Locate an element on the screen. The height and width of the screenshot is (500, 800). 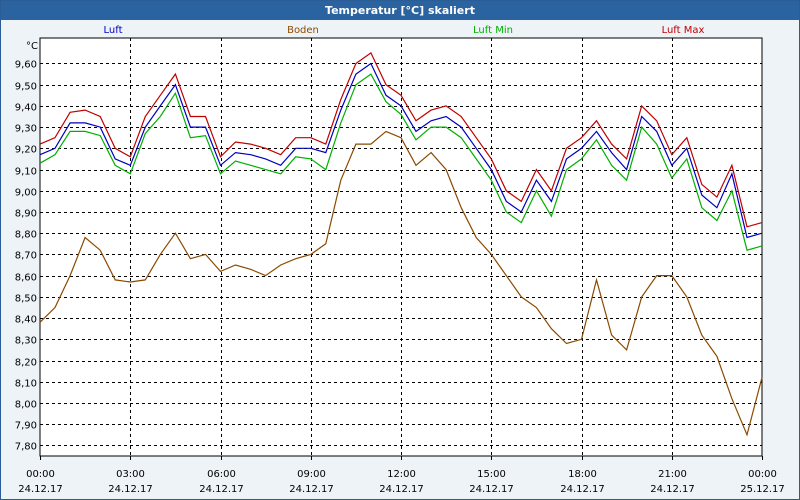
y-tick-label: 9,00 is located at coordinates (26, 193).